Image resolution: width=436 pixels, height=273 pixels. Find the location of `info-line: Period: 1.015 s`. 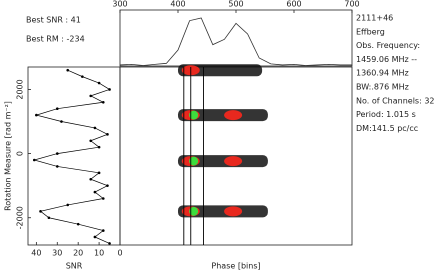

info-line: Period: 1.015 s is located at coordinates (386, 114).